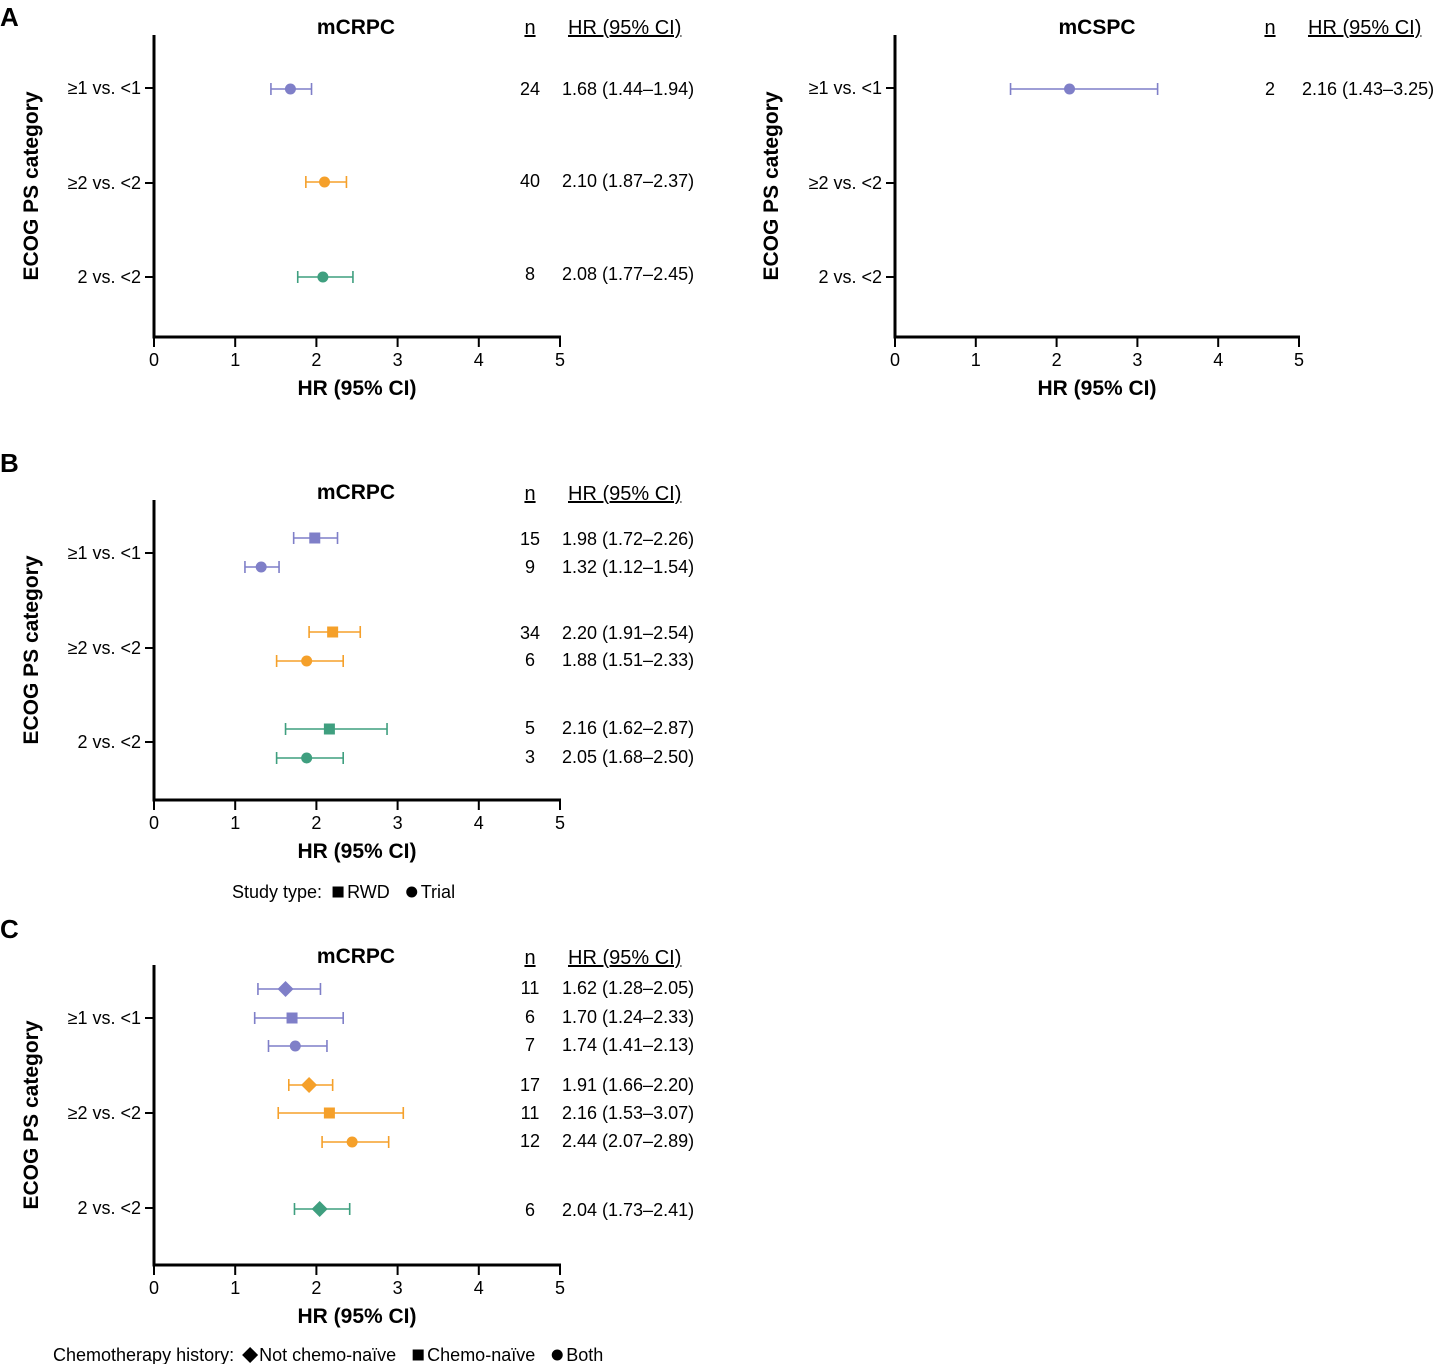  Describe the element at coordinates (235, 360) in the screenshot. I see `x-tick-label: 1` at that location.